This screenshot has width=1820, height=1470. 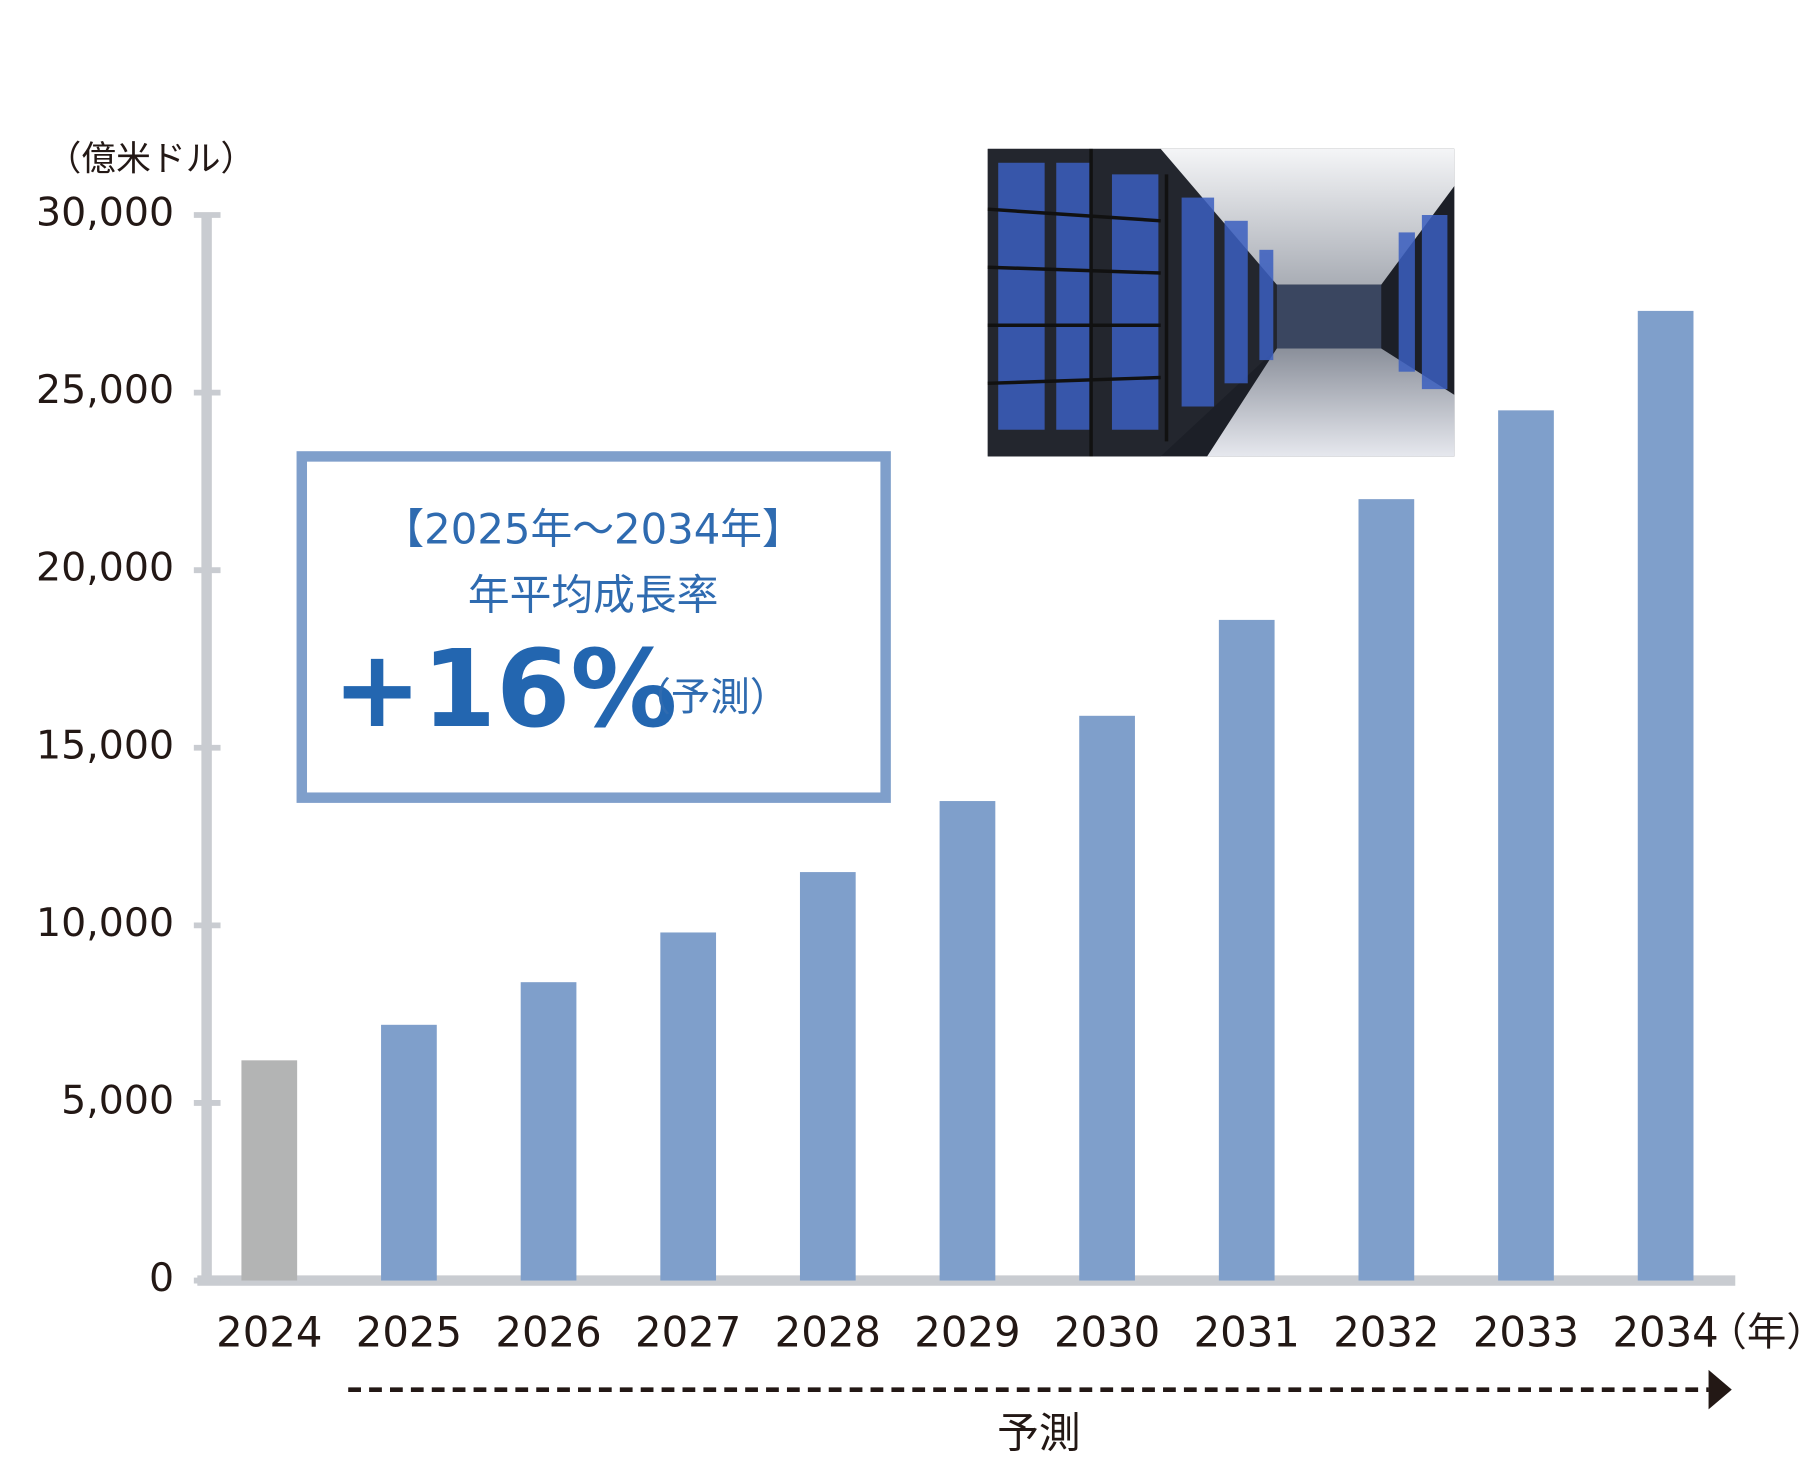 I want to click on x-tick-label: 2024, so click(x=269, y=1332).